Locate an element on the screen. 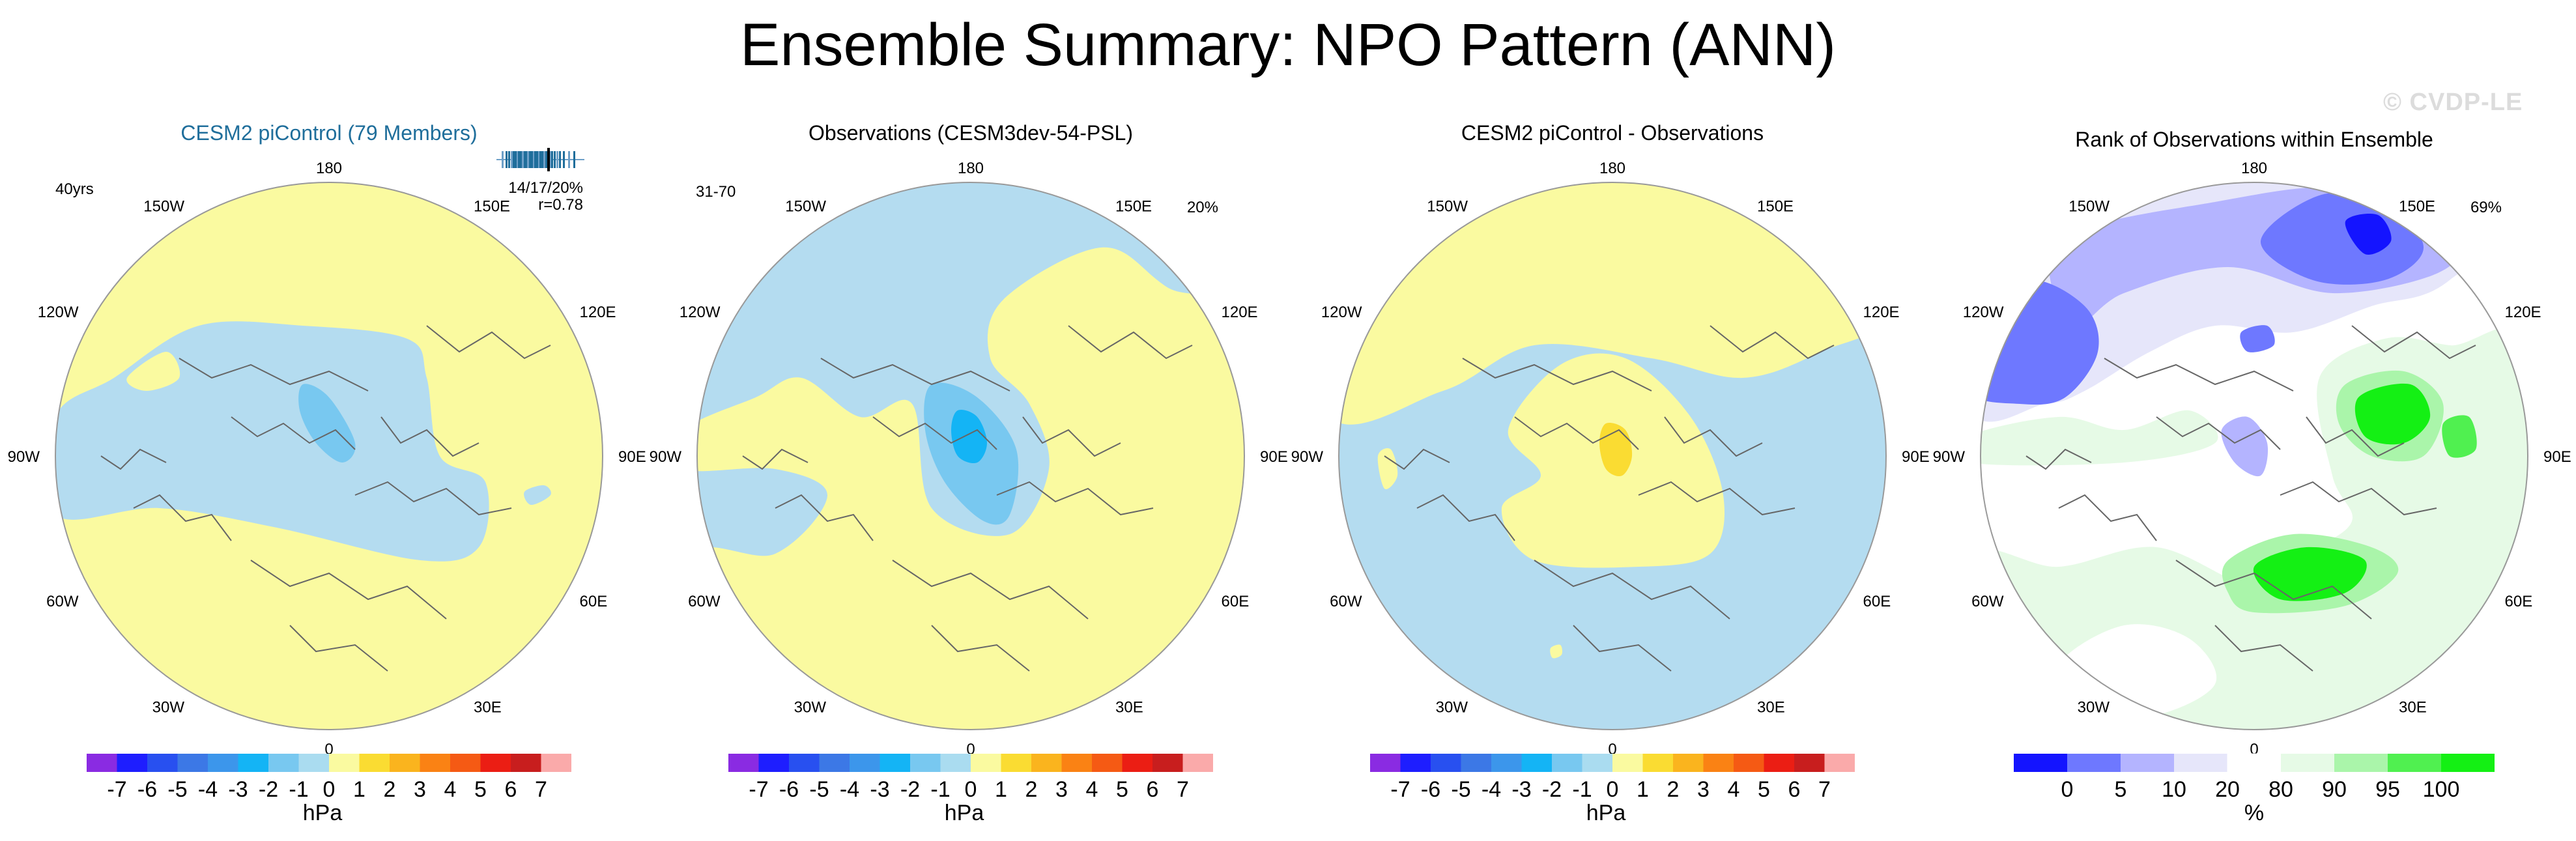 The height and width of the screenshot is (841, 2576). panel-stat-label: 14/17/20% is located at coordinates (545, 188).